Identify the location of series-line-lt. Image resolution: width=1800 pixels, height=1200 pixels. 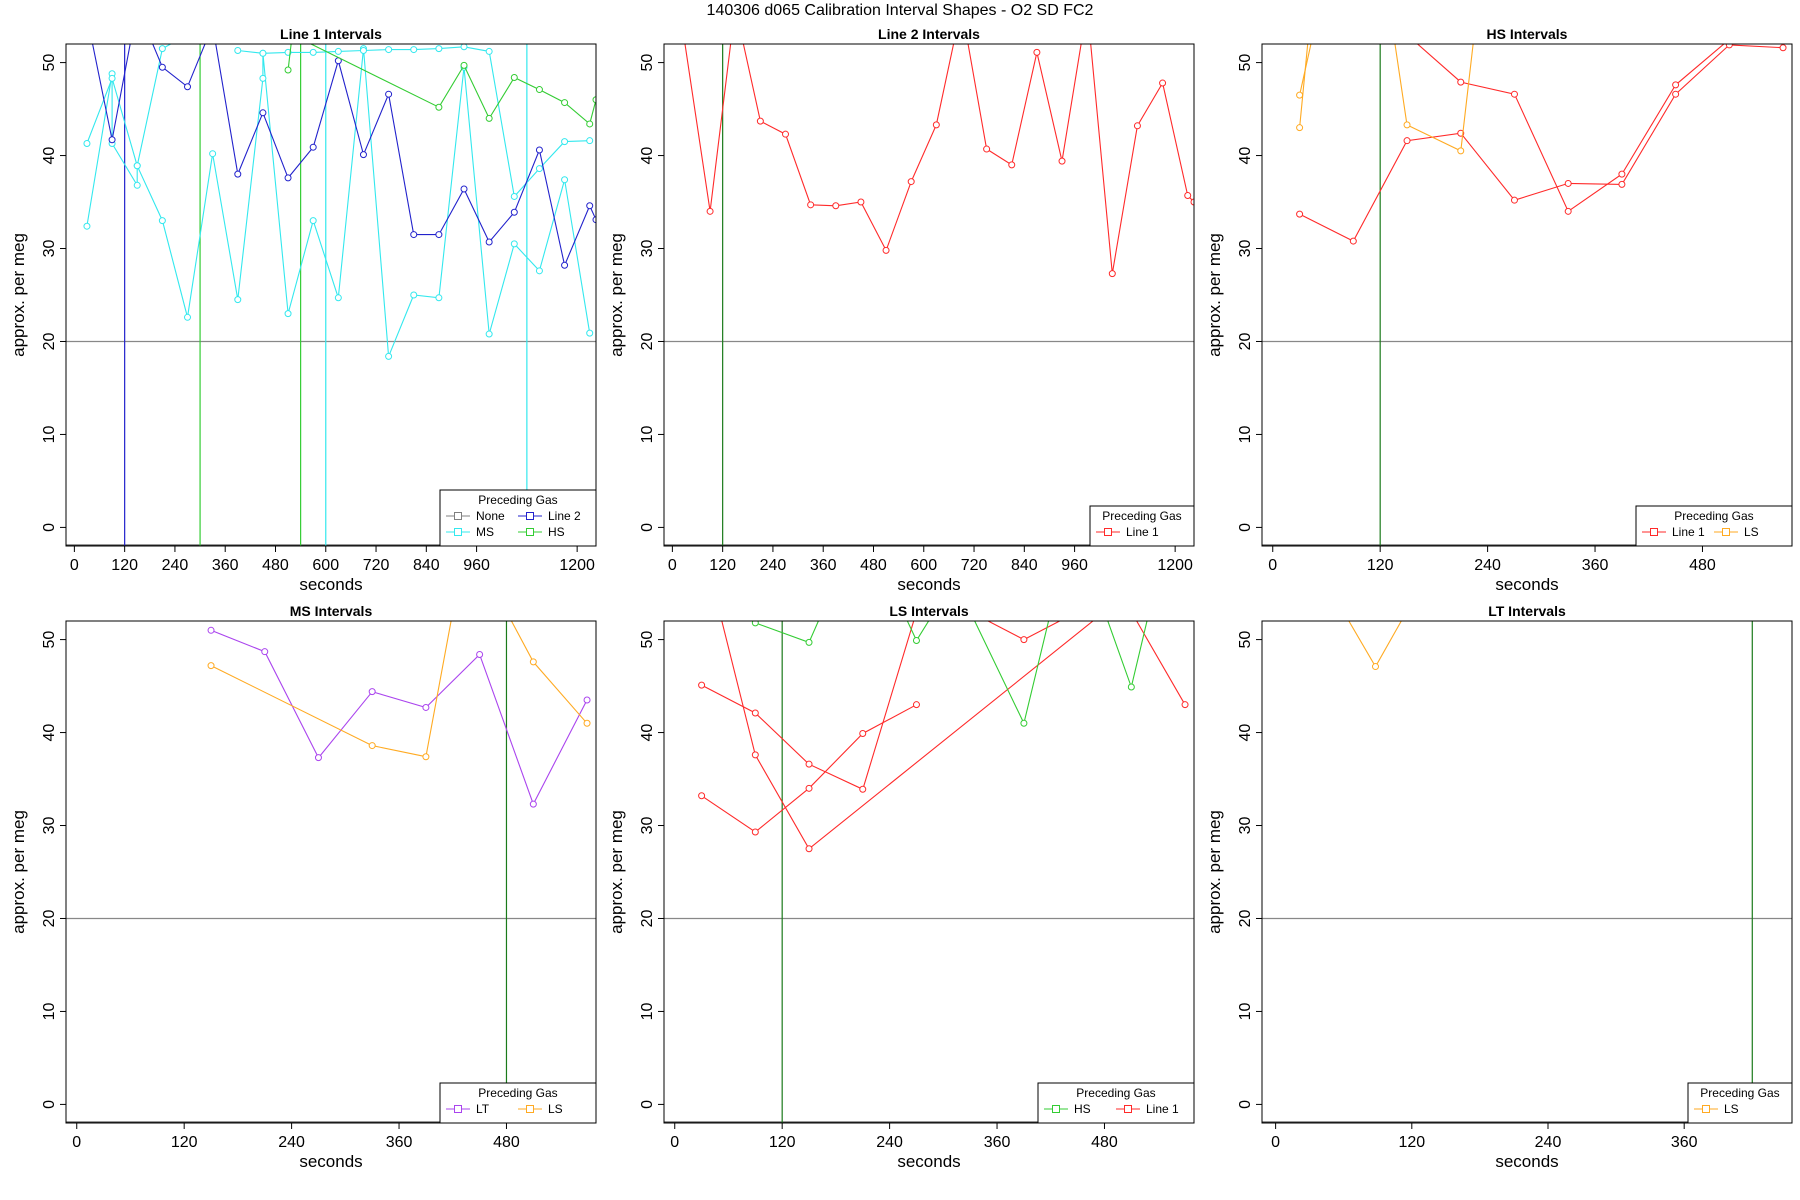
(399, 717).